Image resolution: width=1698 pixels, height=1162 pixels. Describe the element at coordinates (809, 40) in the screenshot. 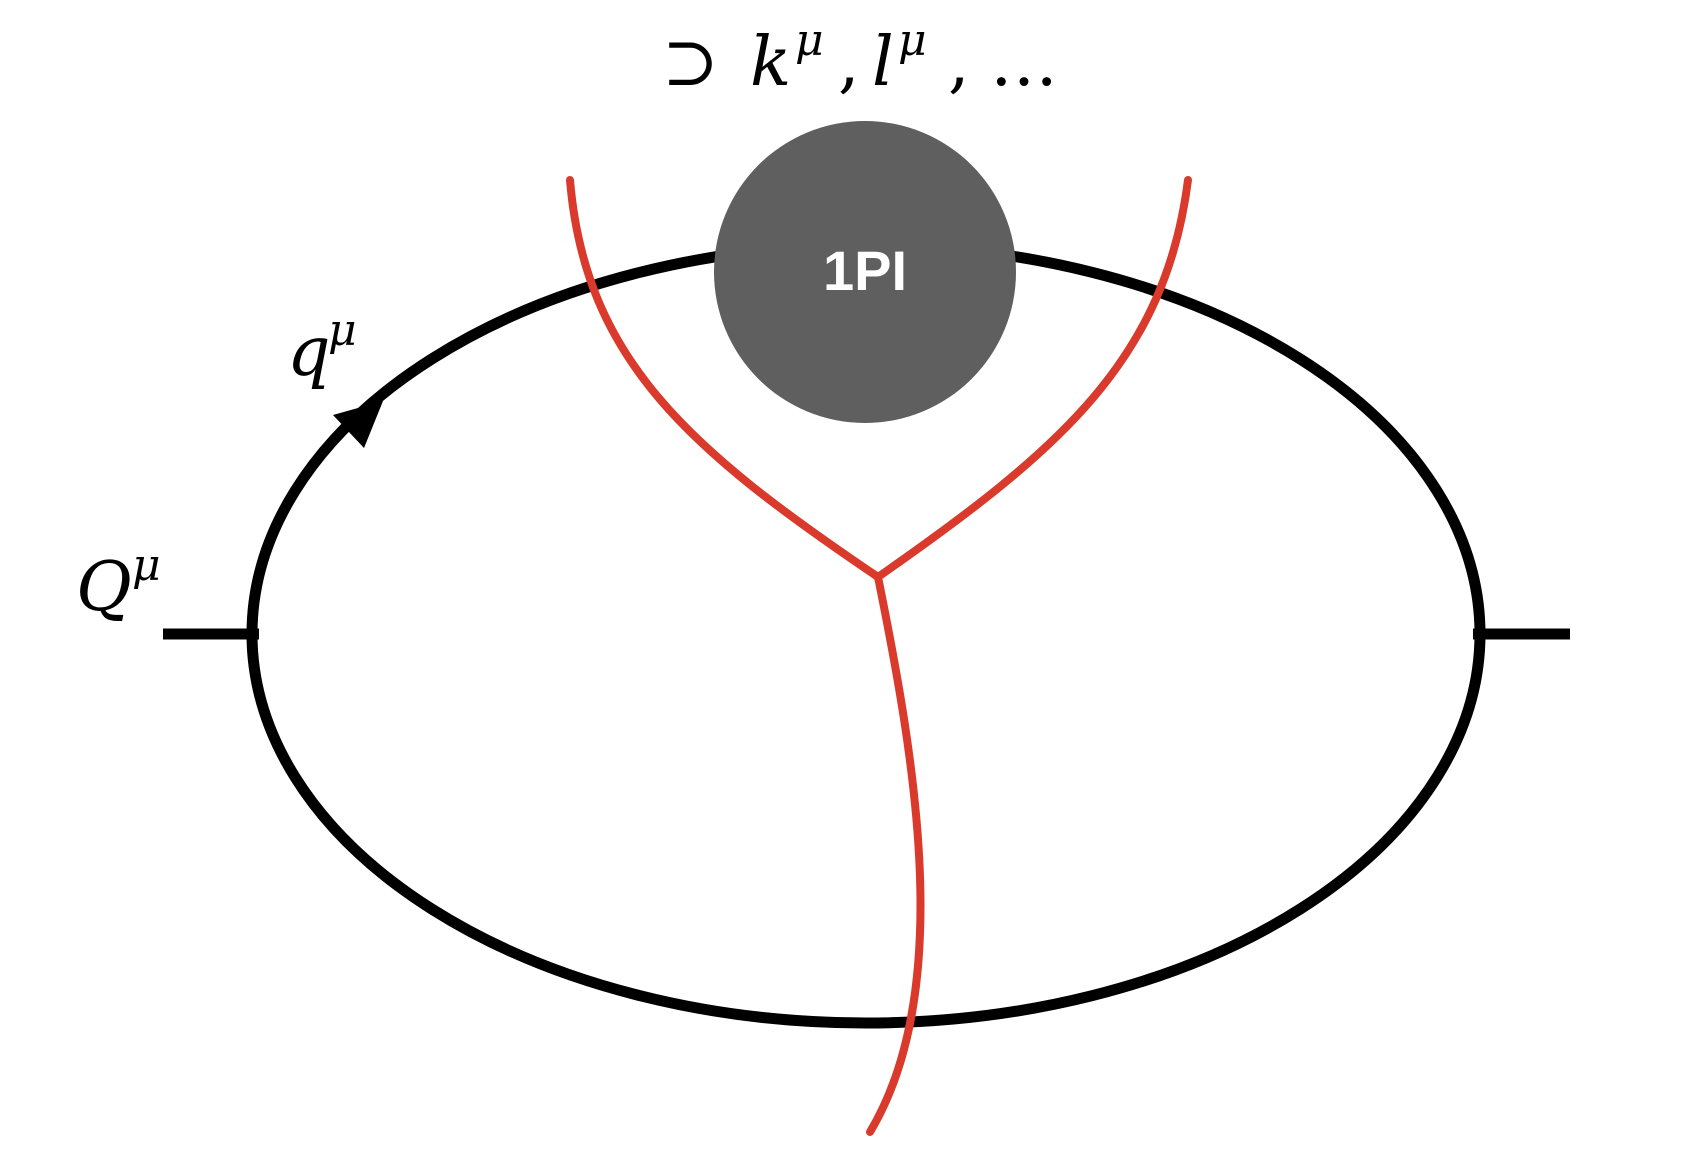

I see `k-momentum-sup: μ` at that location.